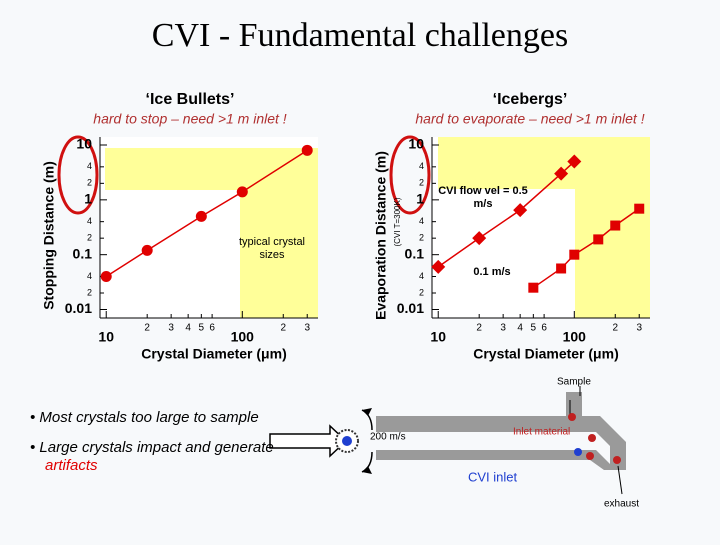 The width and height of the screenshot is (720, 545). I want to click on annotation: typical crystal sizes, so click(272, 248).